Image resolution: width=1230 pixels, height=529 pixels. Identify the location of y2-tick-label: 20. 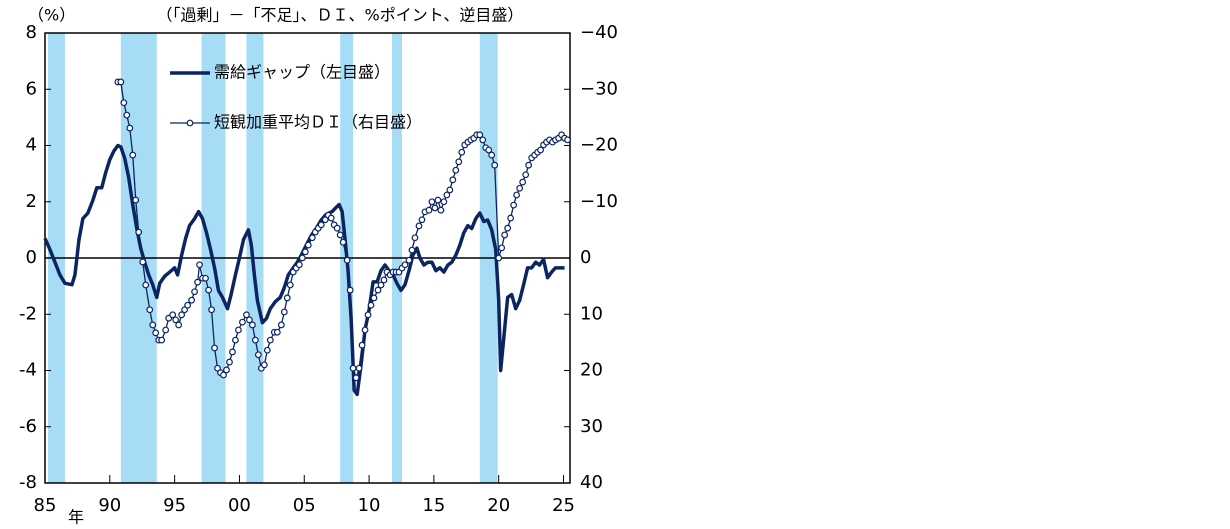
(591, 370).